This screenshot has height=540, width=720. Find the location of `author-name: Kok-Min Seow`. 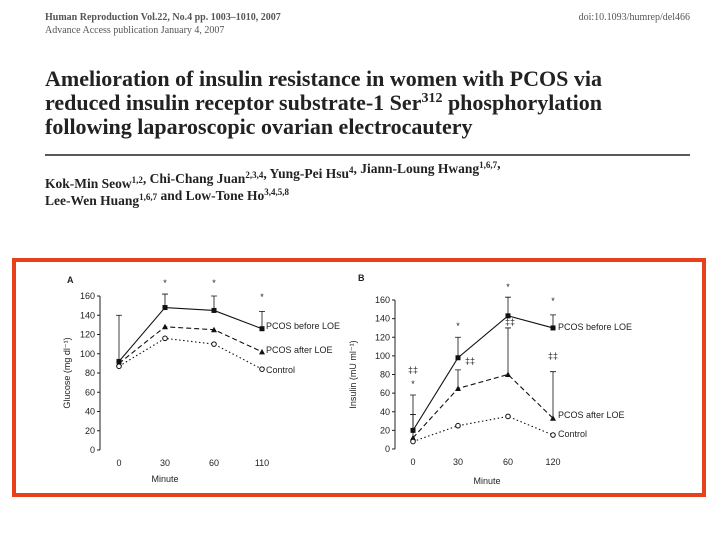

author-name: Kok-Min Seow is located at coordinates (88, 183).